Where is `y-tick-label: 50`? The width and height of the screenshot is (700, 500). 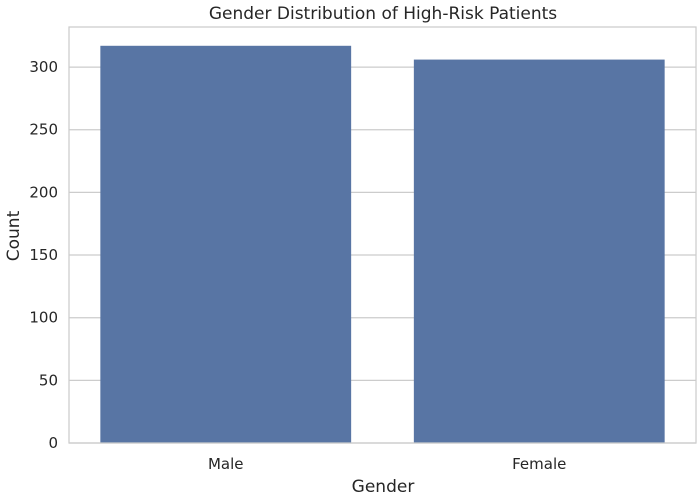 y-tick-label: 50 is located at coordinates (48, 380).